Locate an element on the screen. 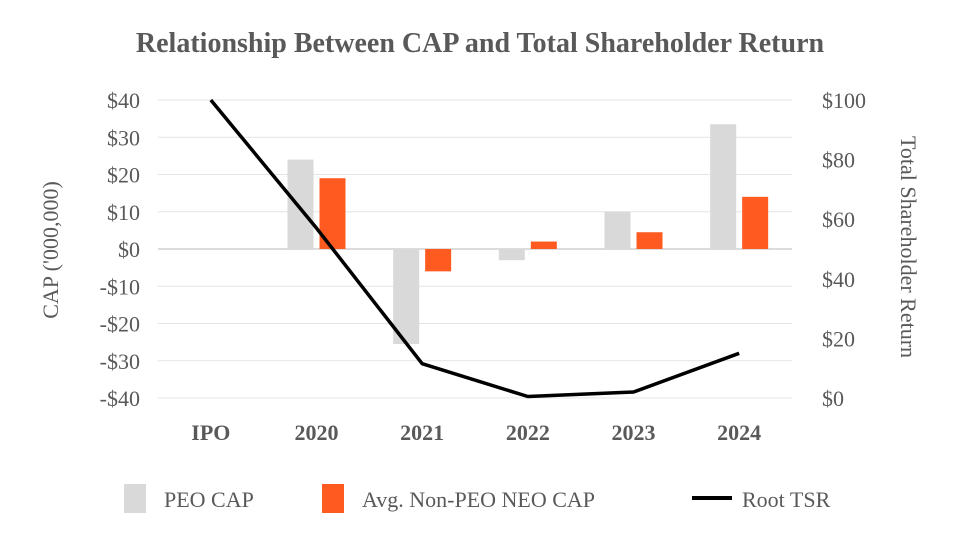 The image size is (960, 556). legend-swatch-avg-non-peo-neo-cap is located at coordinates (333, 498).